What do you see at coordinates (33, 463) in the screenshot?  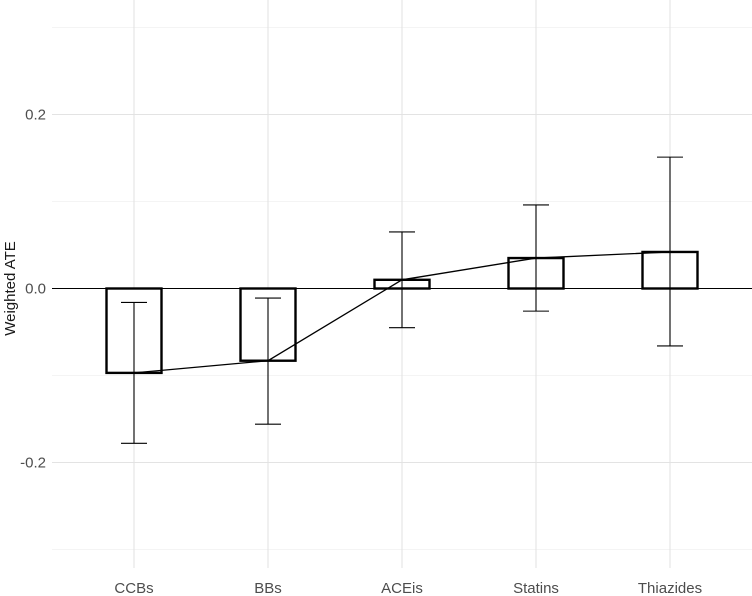 I see `y-tick-label: -0.2` at bounding box center [33, 463].